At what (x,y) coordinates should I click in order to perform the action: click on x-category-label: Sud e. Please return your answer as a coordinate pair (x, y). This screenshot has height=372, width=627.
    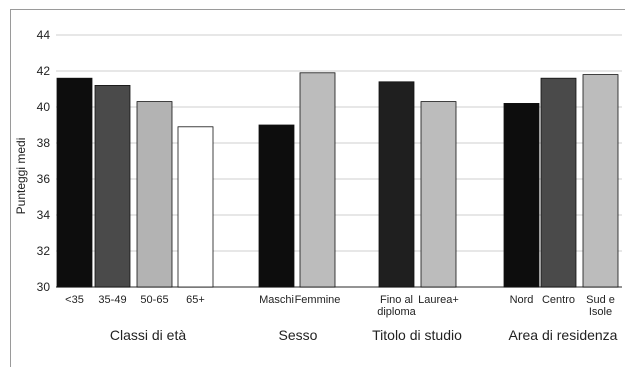
    Looking at the image, I should click on (600, 300).